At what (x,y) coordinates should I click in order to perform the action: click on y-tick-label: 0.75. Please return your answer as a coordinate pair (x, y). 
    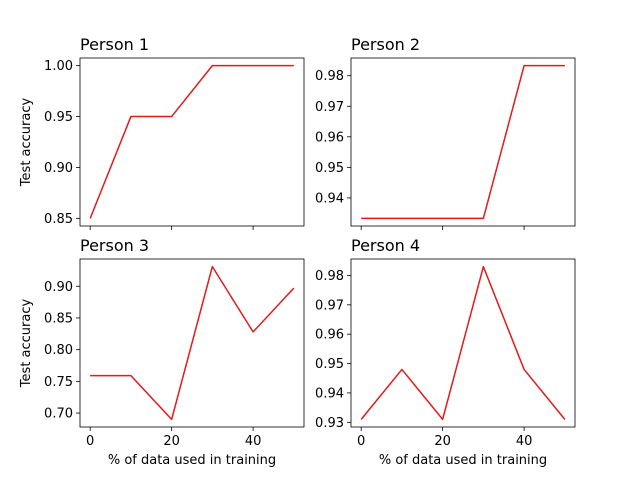
    Looking at the image, I should click on (58, 382).